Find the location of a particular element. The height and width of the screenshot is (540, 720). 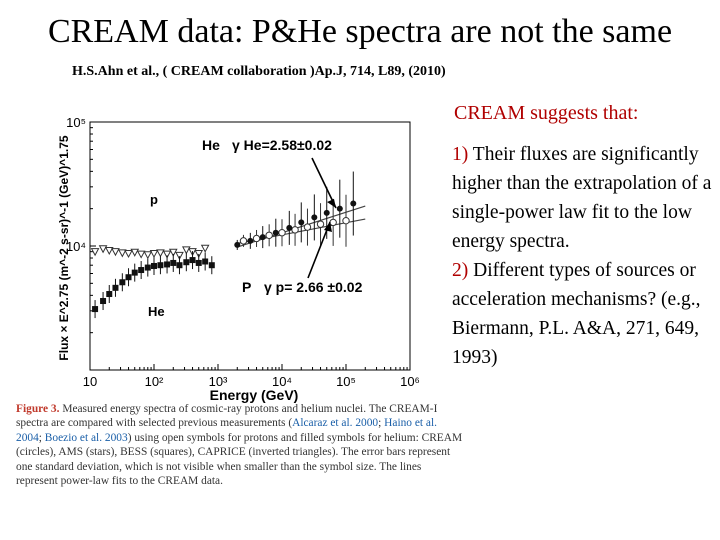

p-arrow-head is located at coordinates (328, 227).